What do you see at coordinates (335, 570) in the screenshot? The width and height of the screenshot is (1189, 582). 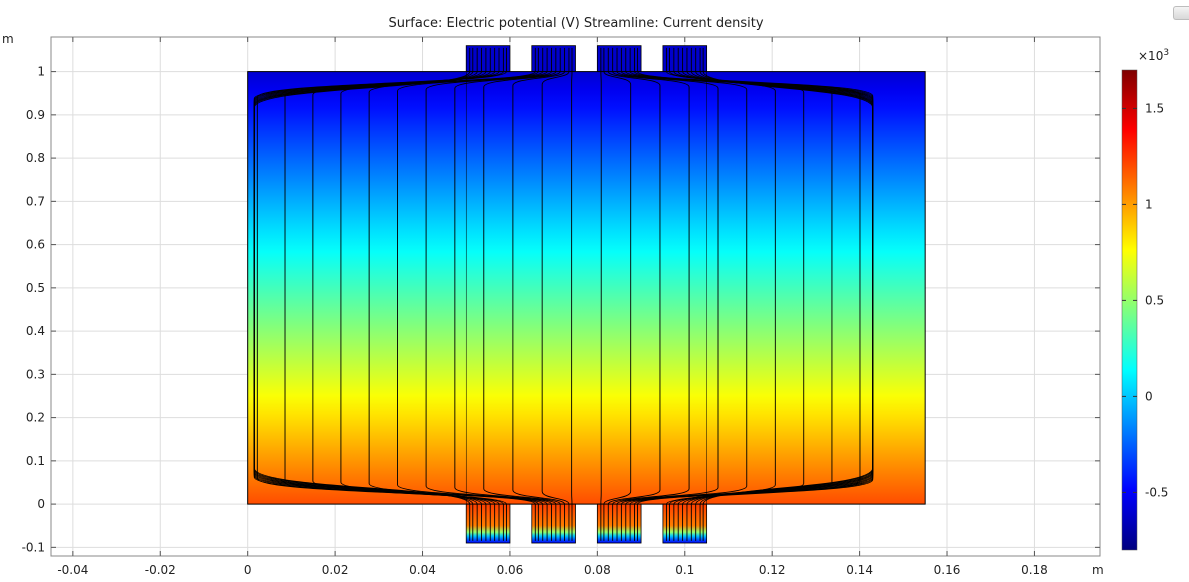 I see `x-tick-label: 0.02` at bounding box center [335, 570].